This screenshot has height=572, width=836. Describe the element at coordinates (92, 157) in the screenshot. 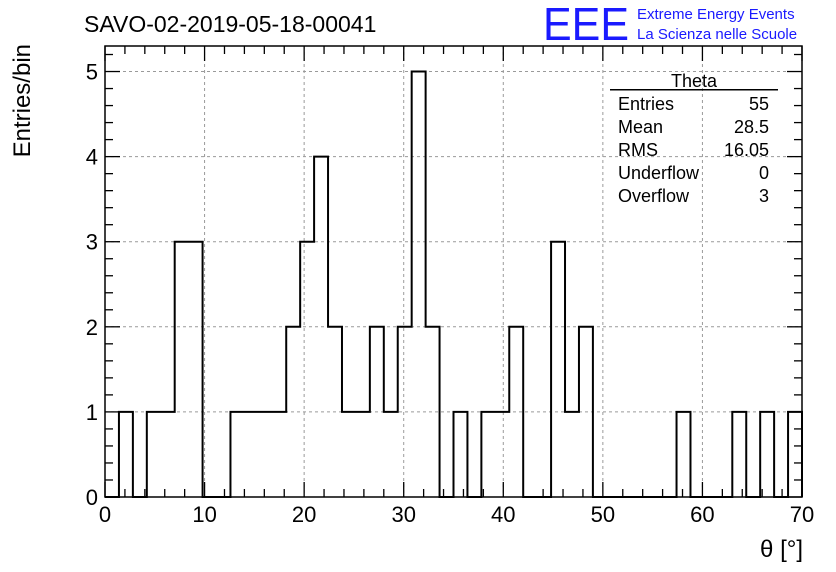

I see `y-tick-label: 4` at that location.